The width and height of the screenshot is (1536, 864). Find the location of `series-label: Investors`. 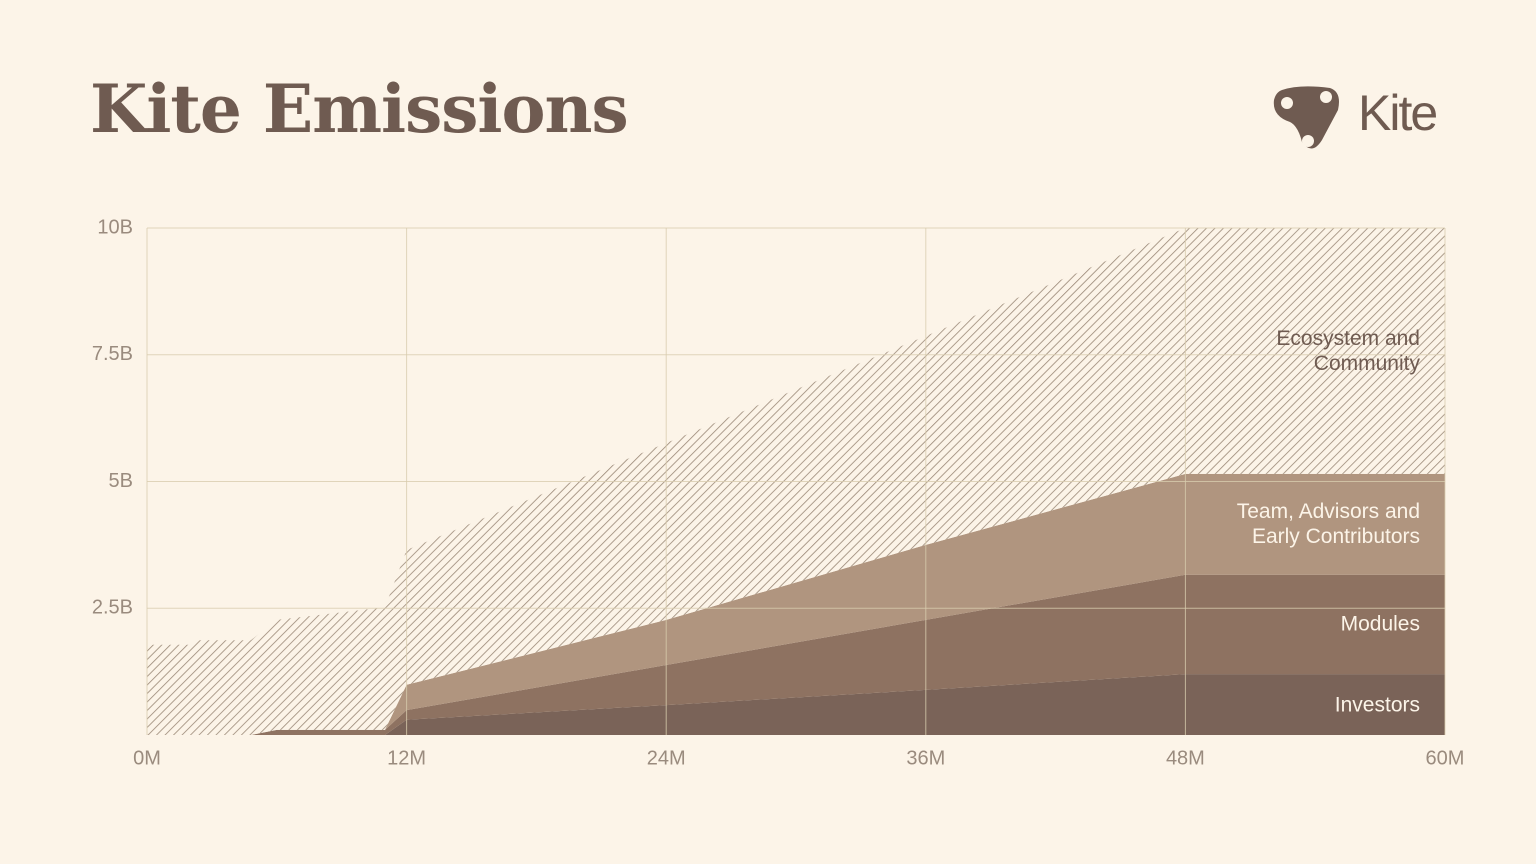

series-label: Investors is located at coordinates (1377, 705).